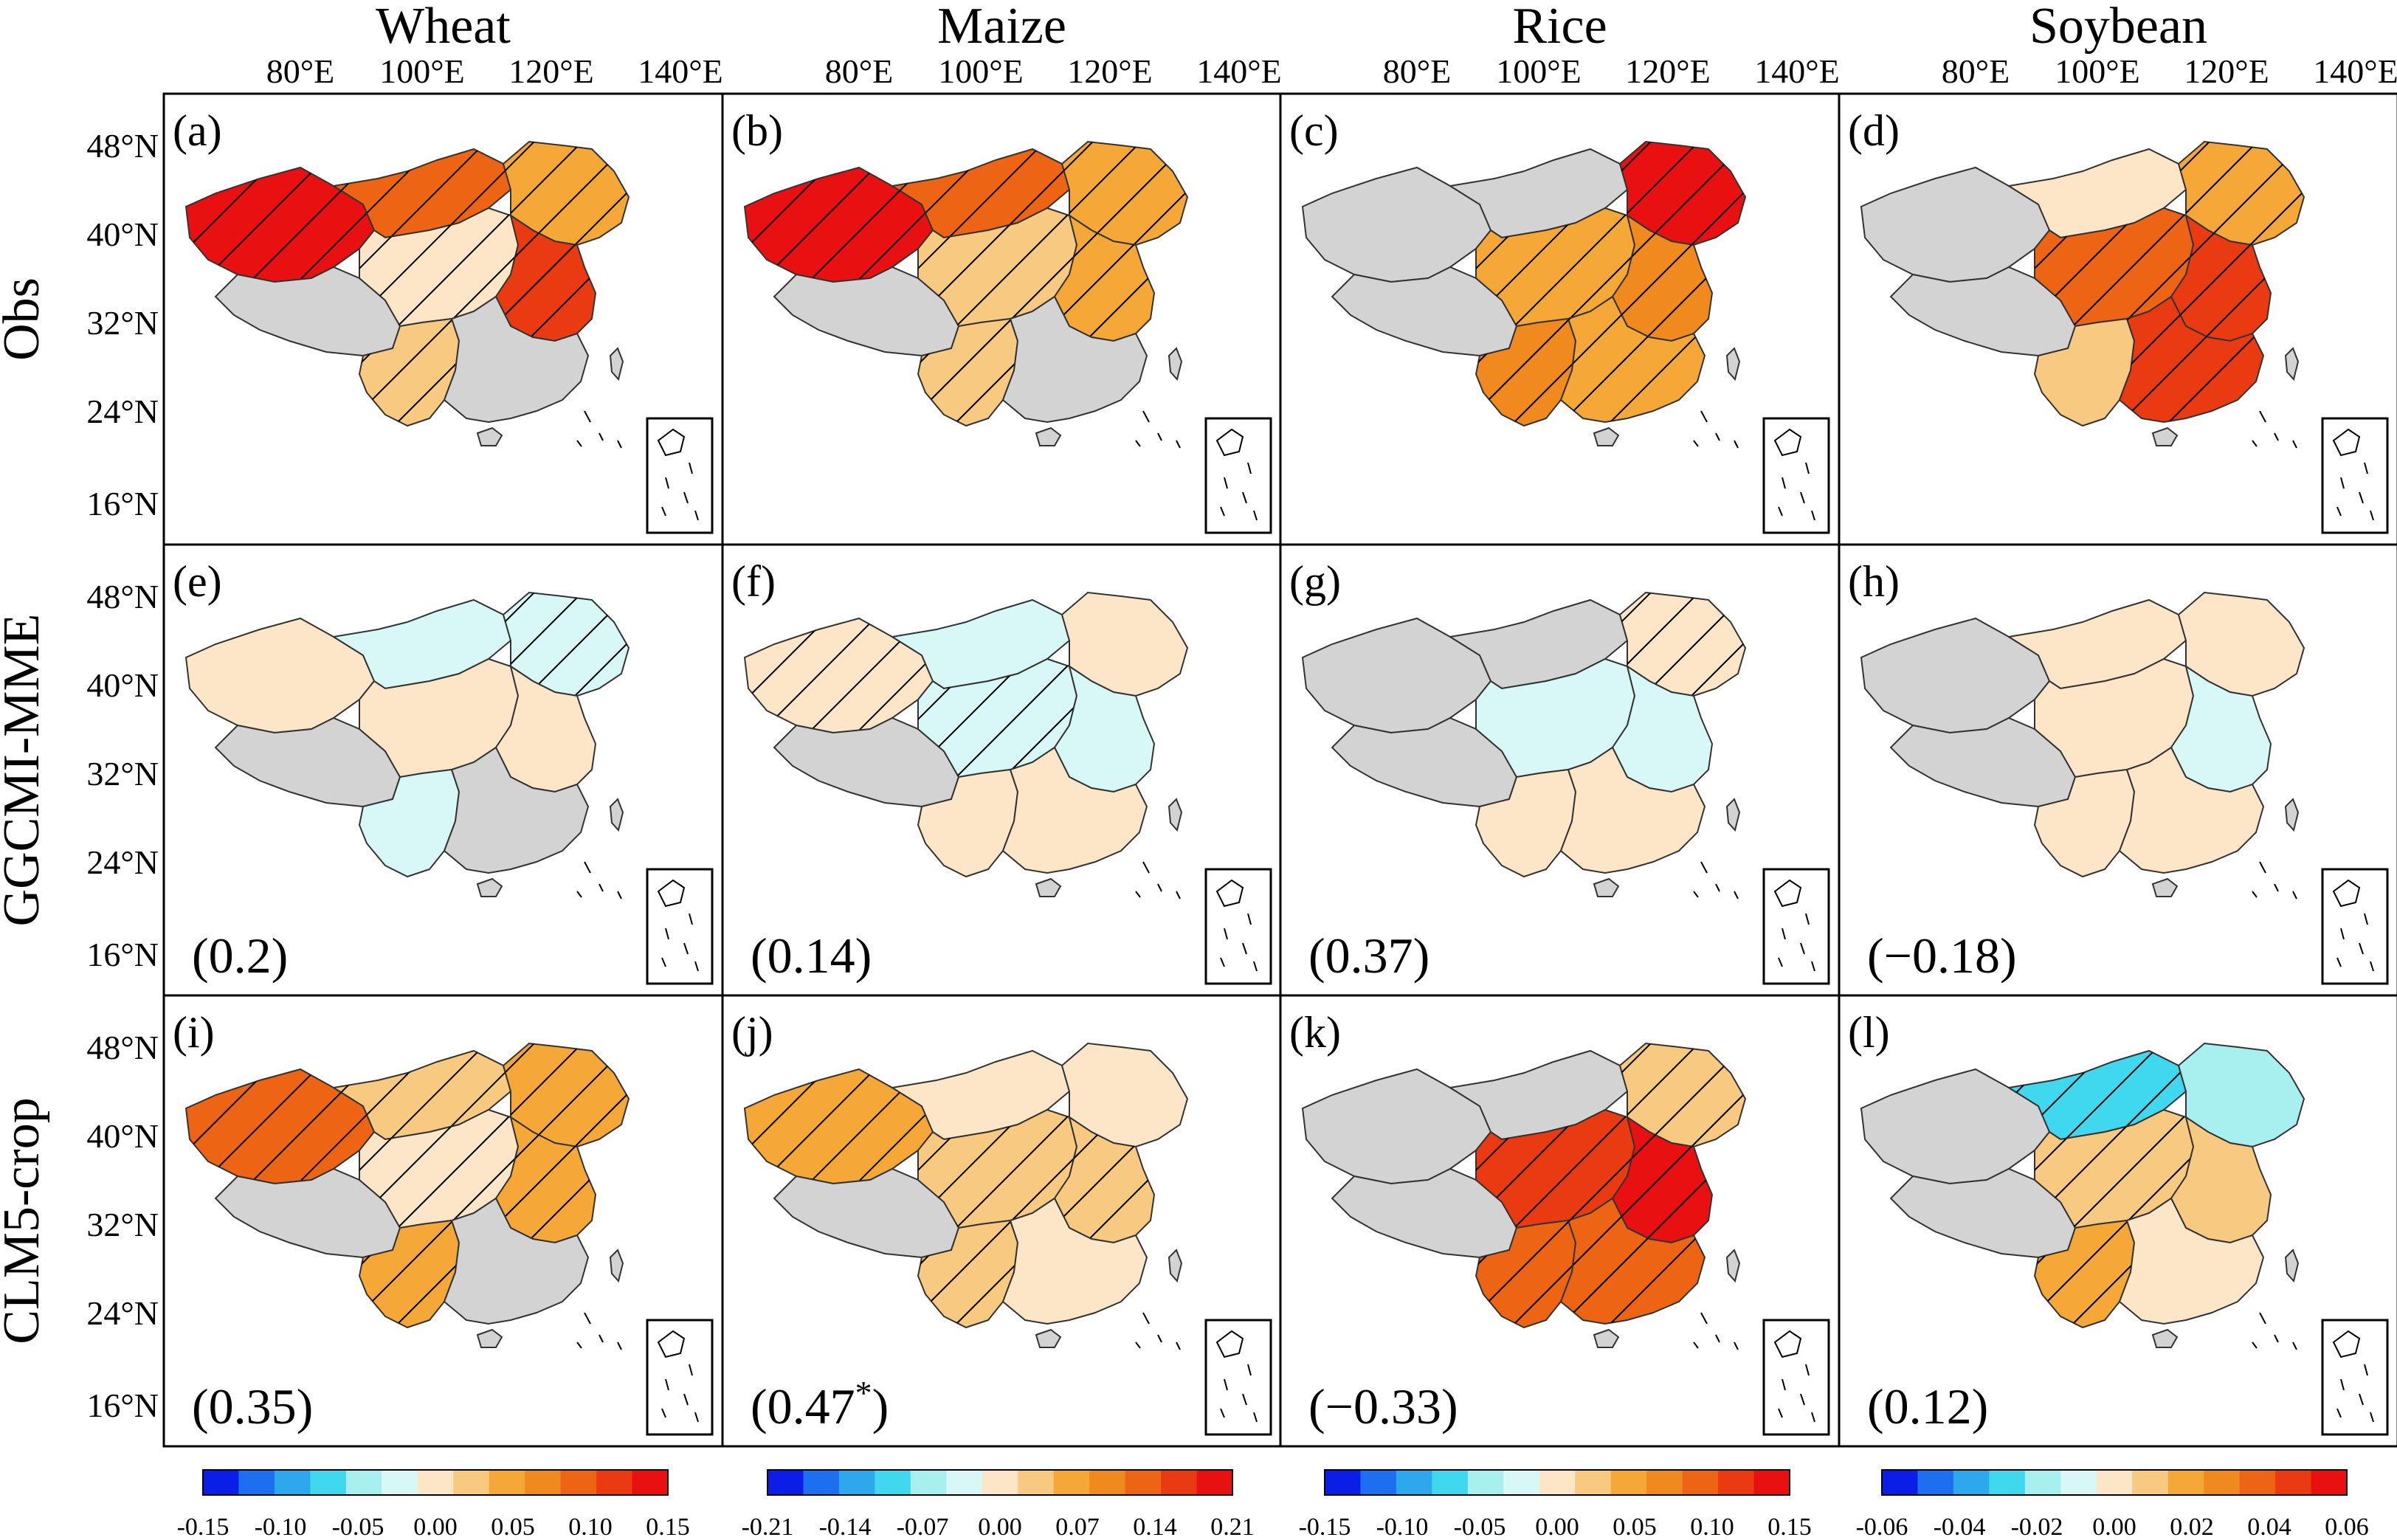 This screenshot has height=1540, width=2397. Describe the element at coordinates (1315, 582) in the screenshot. I see `panel-label: (g)` at that location.